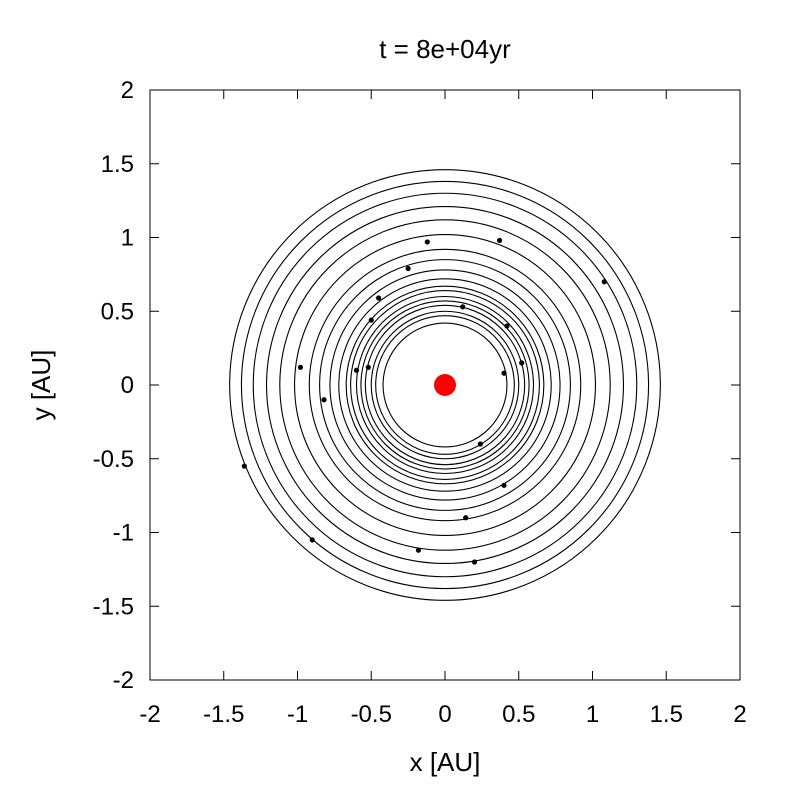  What do you see at coordinates (113, 606) in the screenshot?
I see `y-tick-label: -1.5` at bounding box center [113, 606].